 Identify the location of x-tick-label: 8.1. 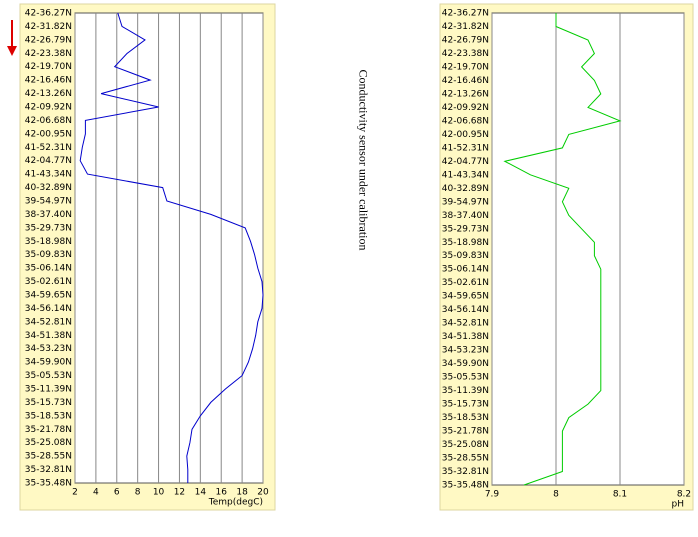
(620, 495).